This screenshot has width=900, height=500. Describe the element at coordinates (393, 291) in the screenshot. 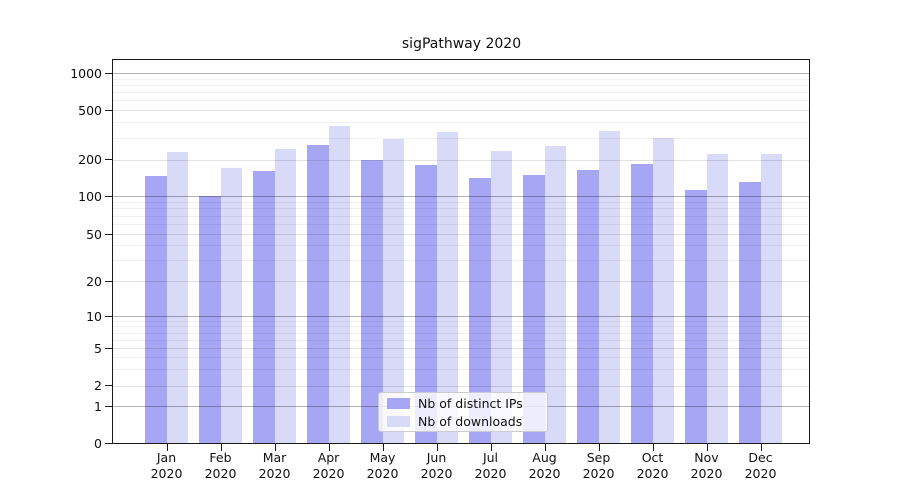

I see `bar-downloads-may` at that location.